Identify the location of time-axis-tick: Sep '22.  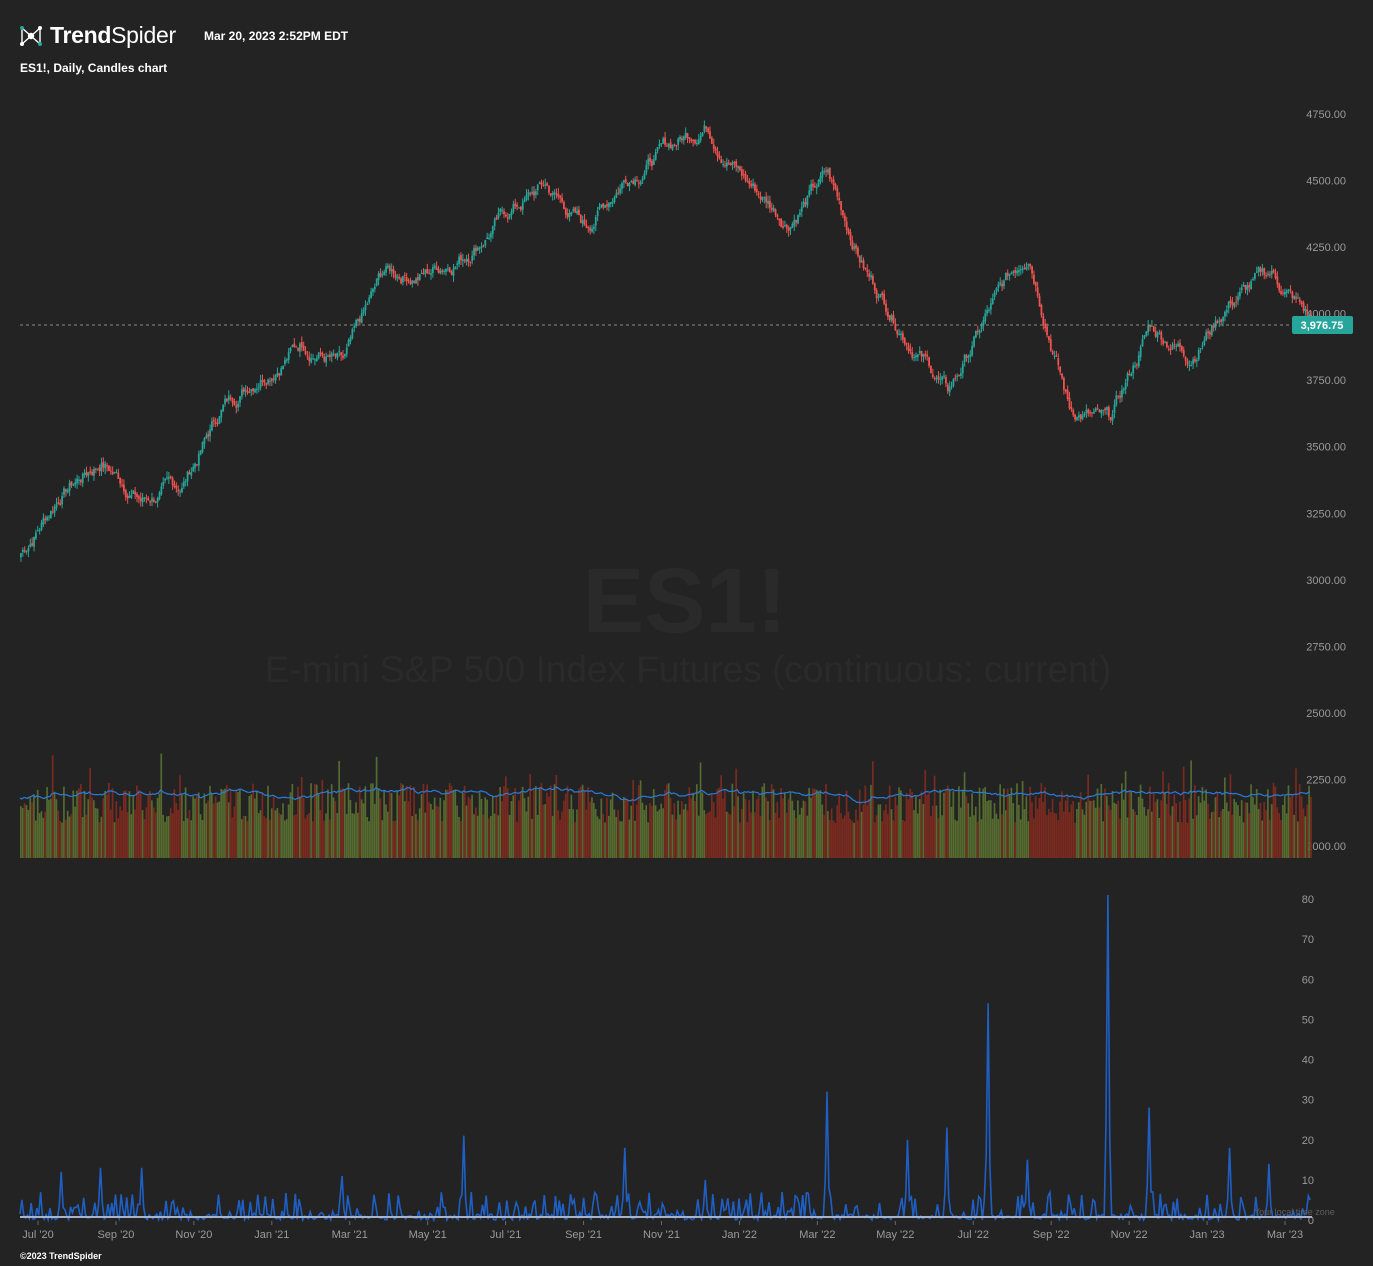
(1051, 1235).